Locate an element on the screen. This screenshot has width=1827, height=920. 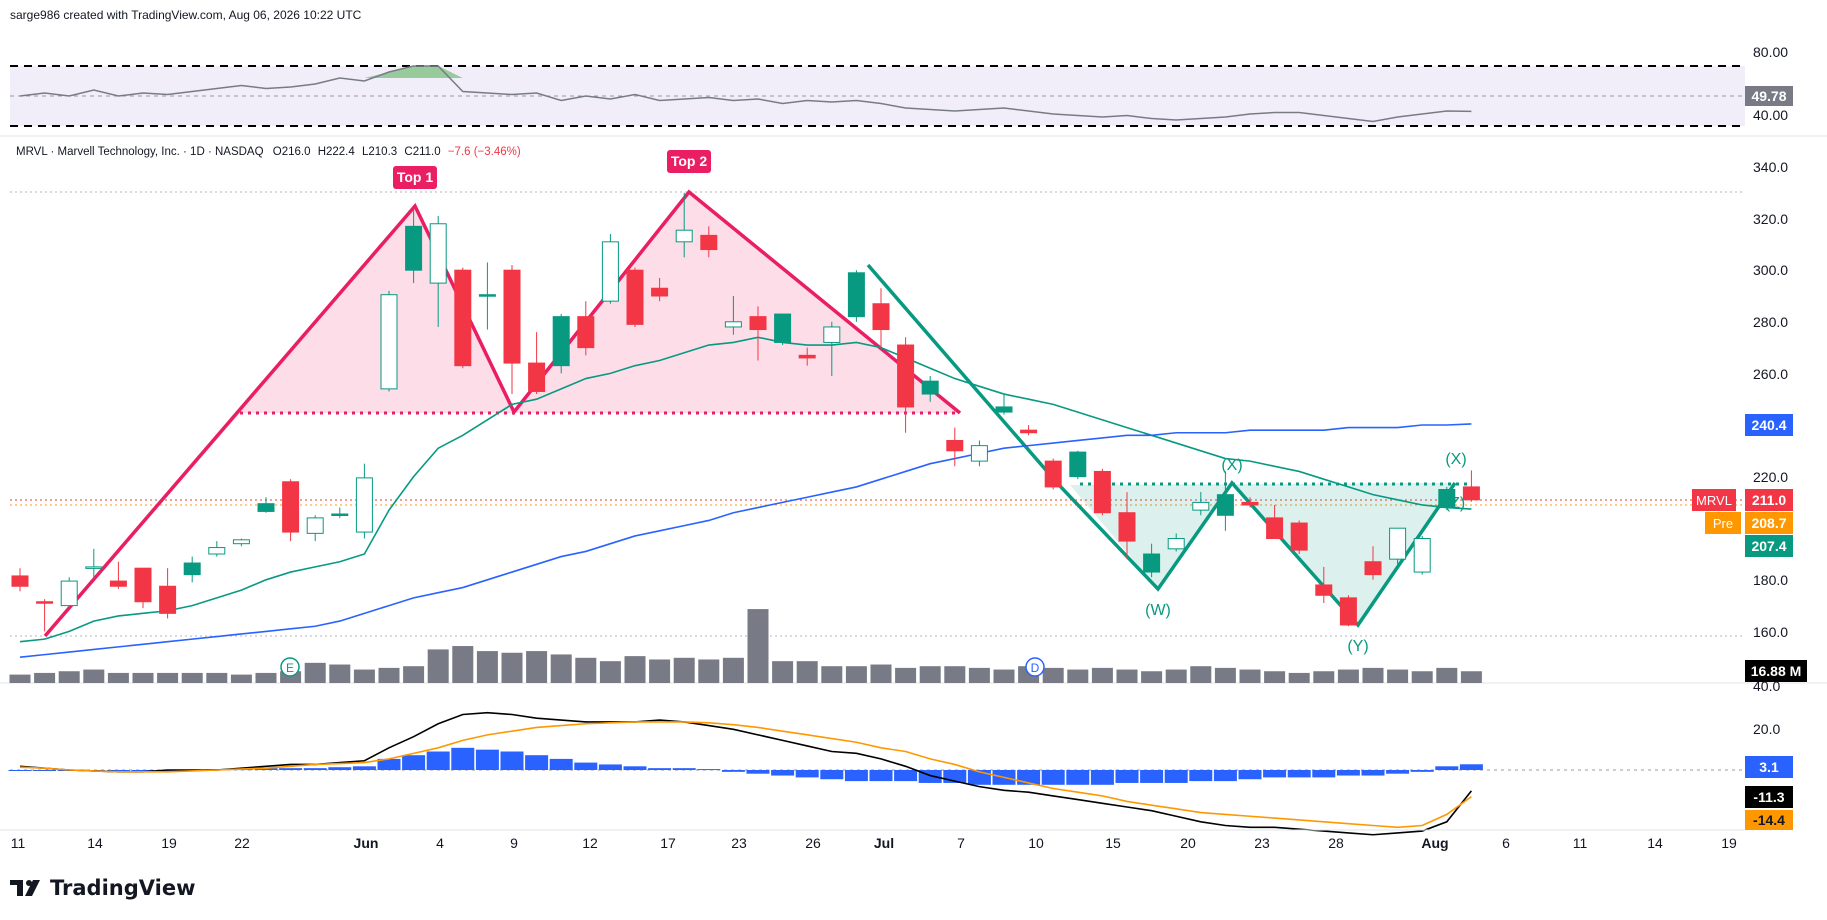
tradingview-logo-icon is located at coordinates (25, 888).